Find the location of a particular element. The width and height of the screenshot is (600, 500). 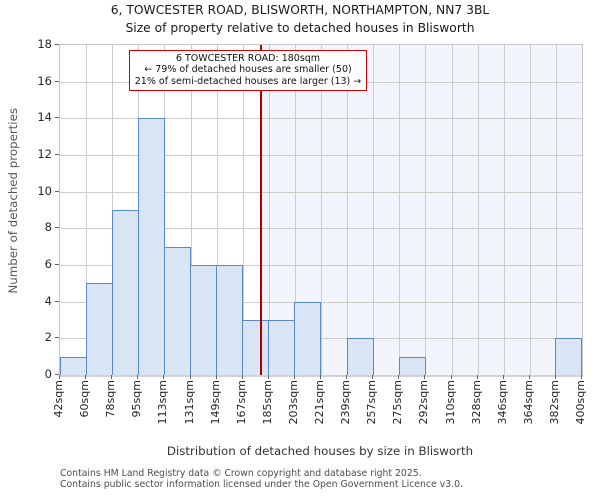

y-tick-label: 6 is located at coordinates (48, 264).